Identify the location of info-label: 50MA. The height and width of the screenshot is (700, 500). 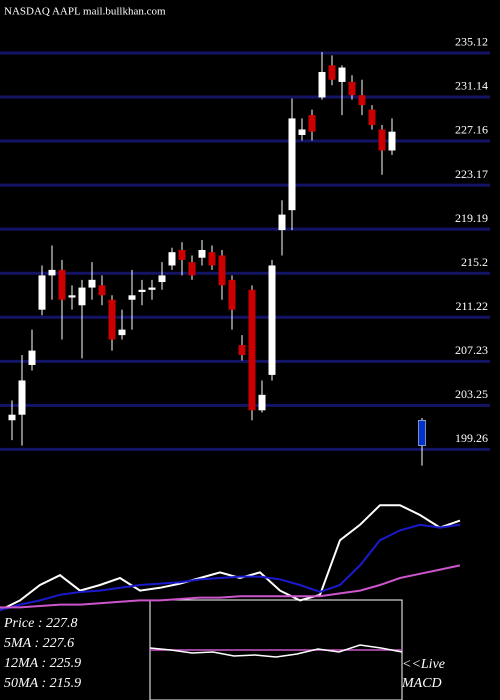
(21, 683).